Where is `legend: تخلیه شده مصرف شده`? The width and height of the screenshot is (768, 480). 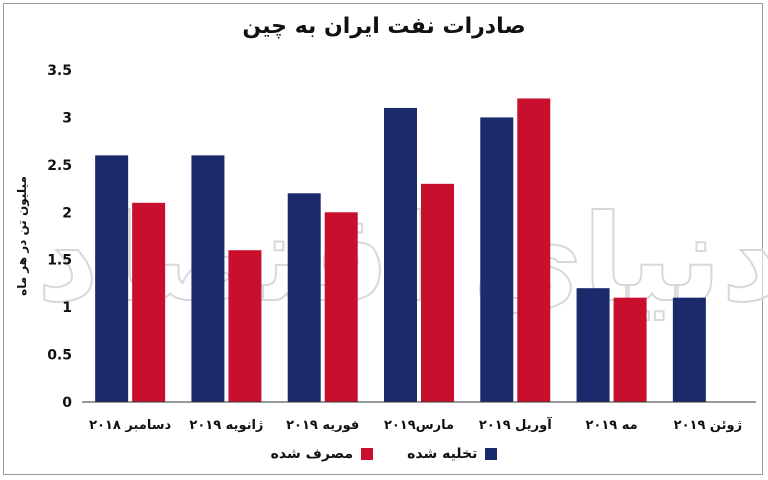
legend: تخلیه شده مصرف شده is located at coordinates (384, 454).